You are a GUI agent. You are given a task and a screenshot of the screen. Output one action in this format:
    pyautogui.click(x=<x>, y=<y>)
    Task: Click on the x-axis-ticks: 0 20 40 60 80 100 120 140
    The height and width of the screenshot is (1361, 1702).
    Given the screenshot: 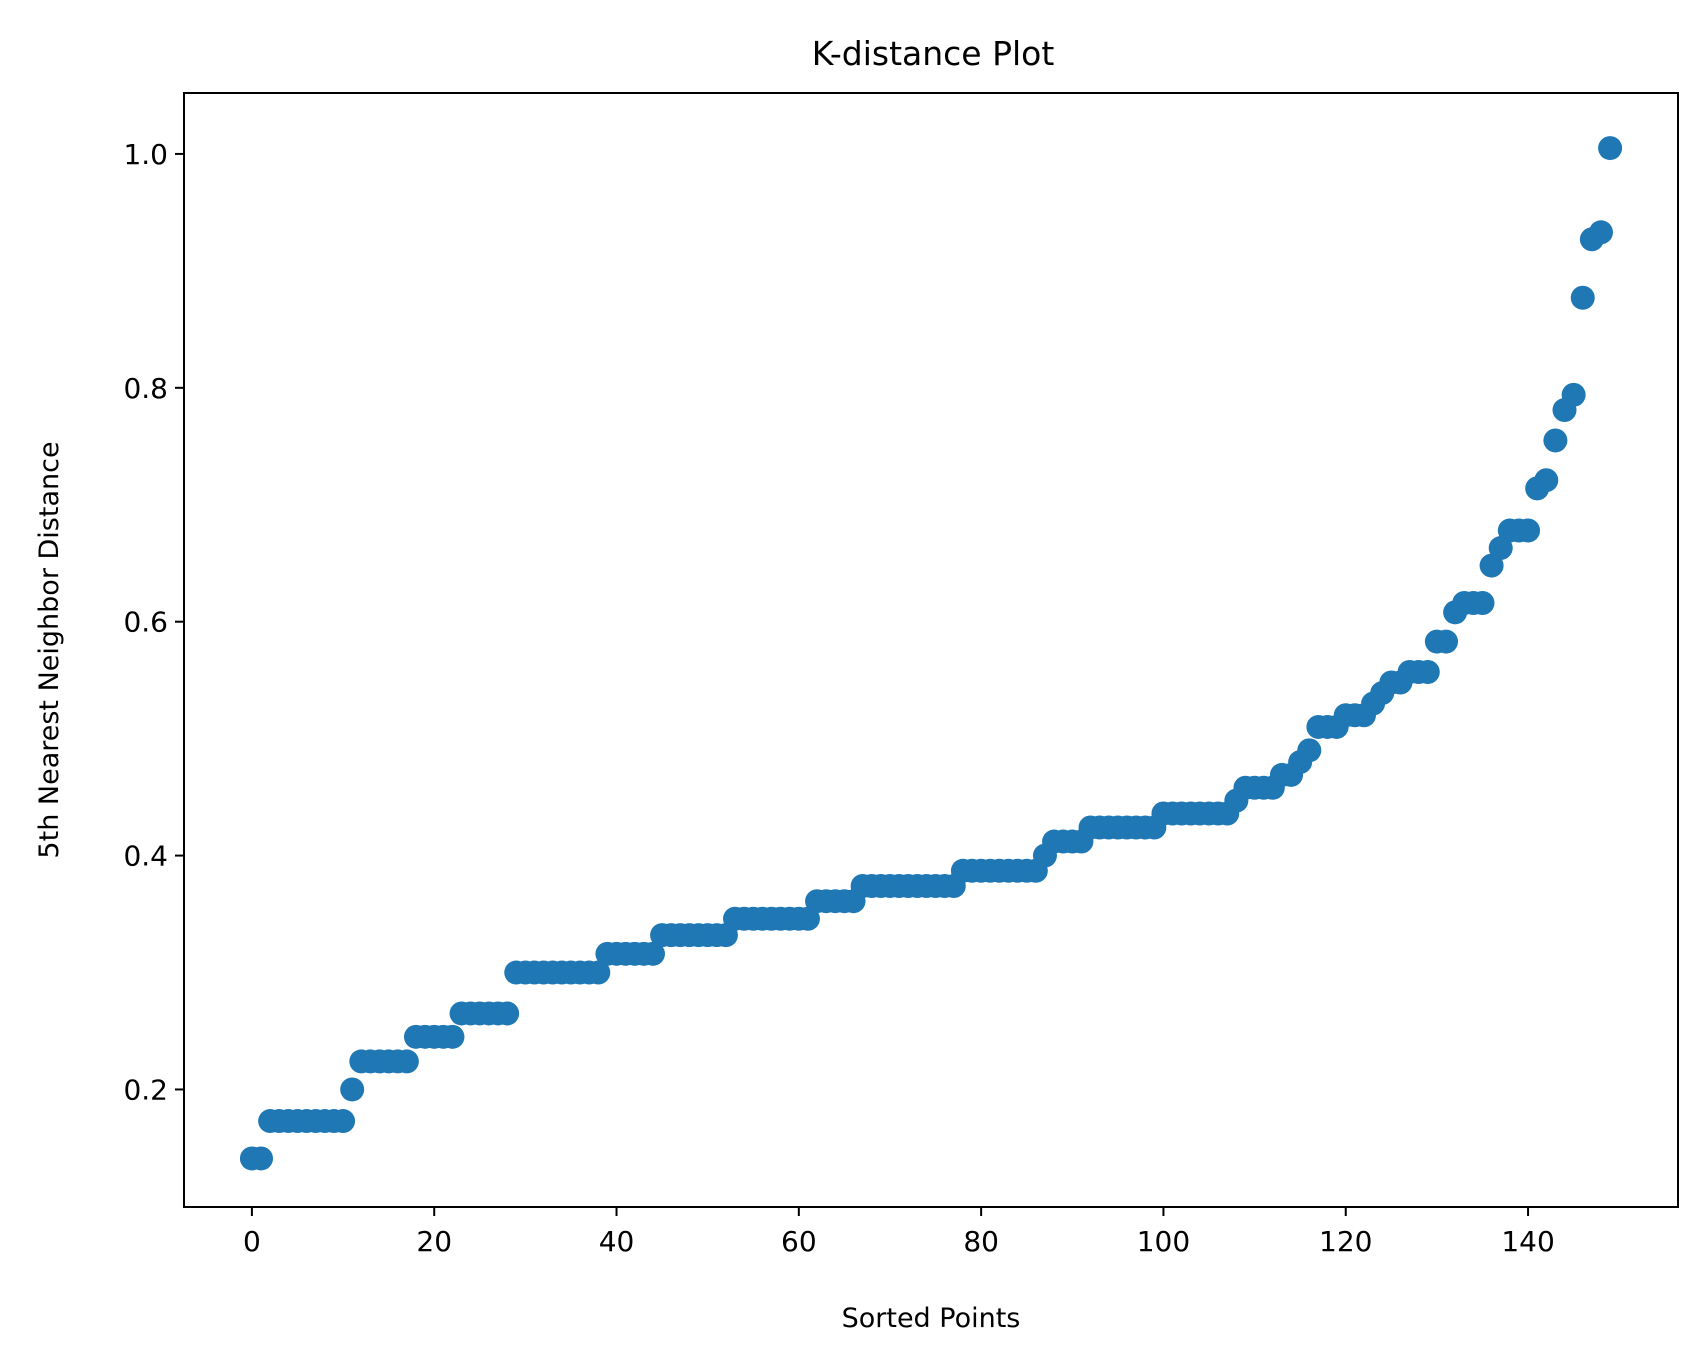 What is the action you would take?
    pyautogui.click(x=899, y=1232)
    